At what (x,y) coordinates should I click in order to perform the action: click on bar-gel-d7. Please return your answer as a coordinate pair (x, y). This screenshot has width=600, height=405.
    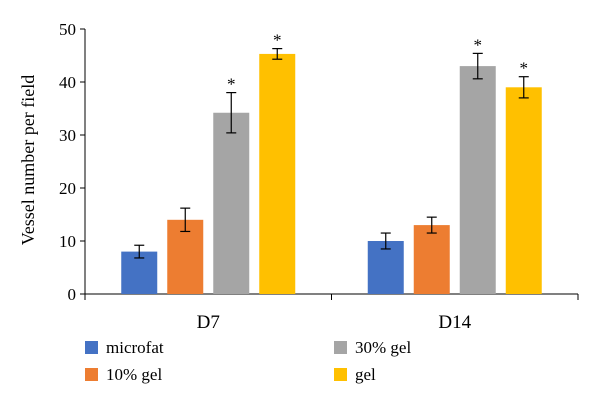
    Looking at the image, I should click on (277, 173).